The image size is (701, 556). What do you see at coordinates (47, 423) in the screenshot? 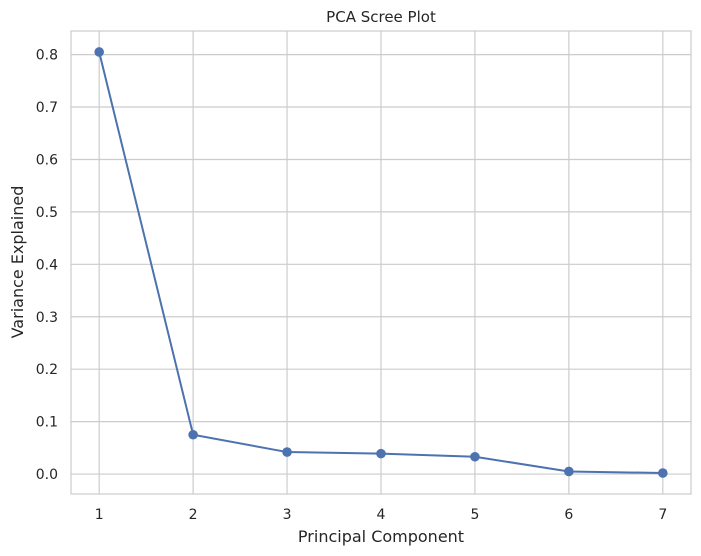
I see `y-tick-label: 0.1` at bounding box center [47, 423].